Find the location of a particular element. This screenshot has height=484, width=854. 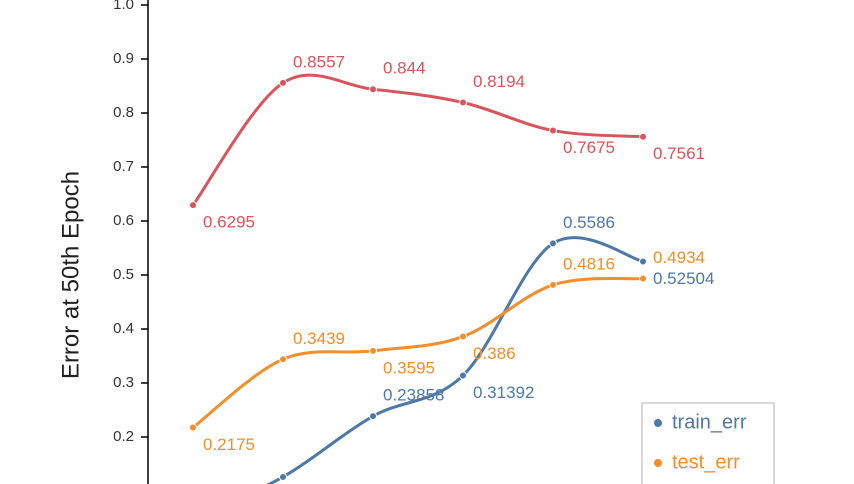

y-tick-label: 0.2 is located at coordinates (123, 436).